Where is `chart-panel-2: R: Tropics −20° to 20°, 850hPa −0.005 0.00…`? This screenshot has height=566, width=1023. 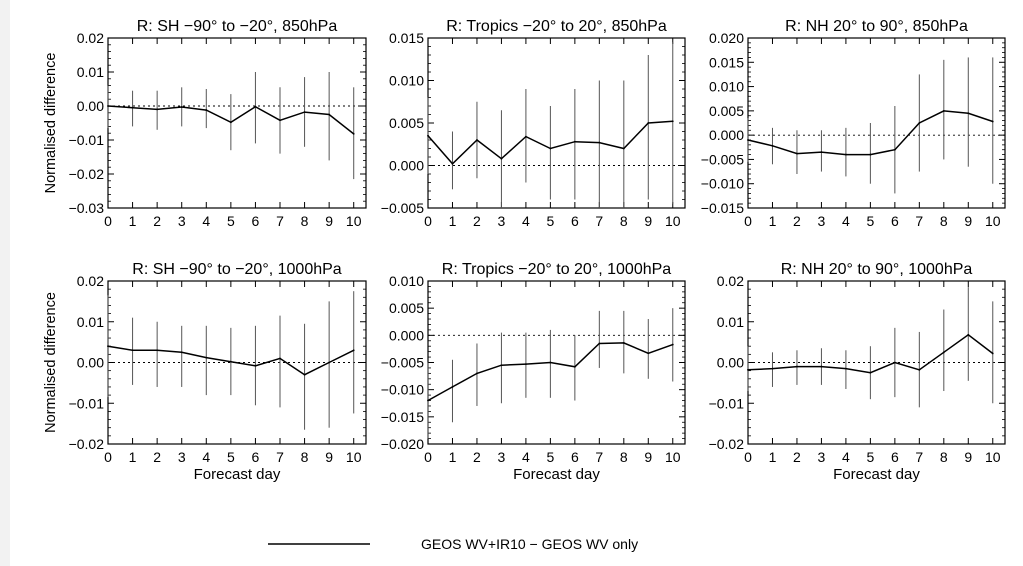 chart-panel-2: R: Tropics −20° to 20°, 850hPa −0.005 0.00… is located at coordinates (533, 123).